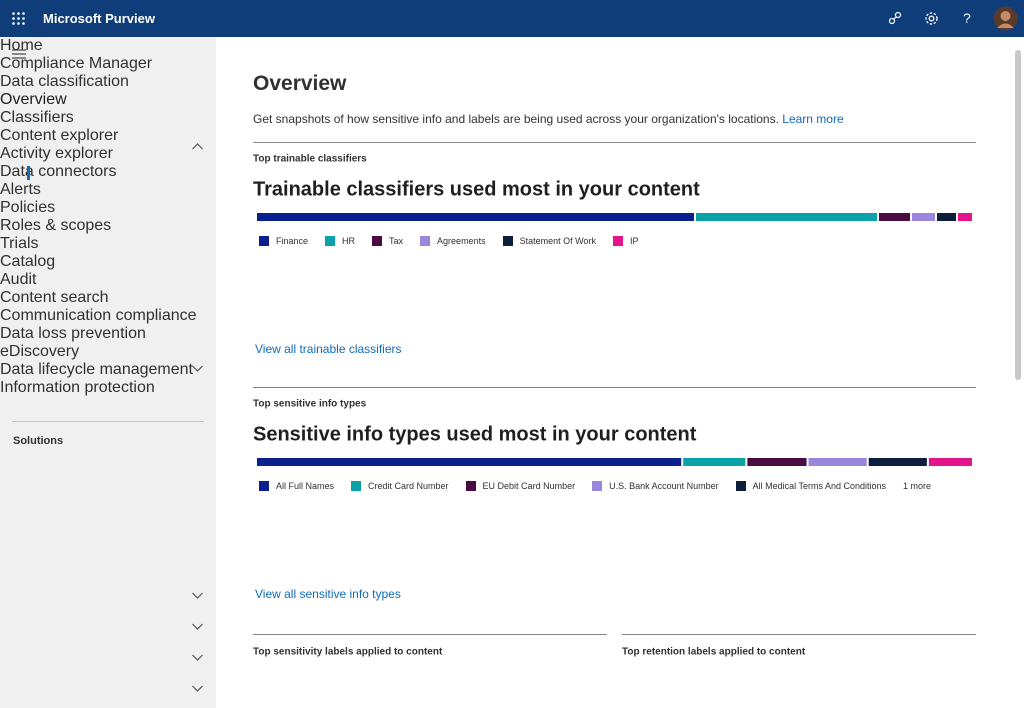 The width and height of the screenshot is (1024, 708). Describe the element at coordinates (98, 315) in the screenshot. I see `nav-item: Communication compliance` at that location.